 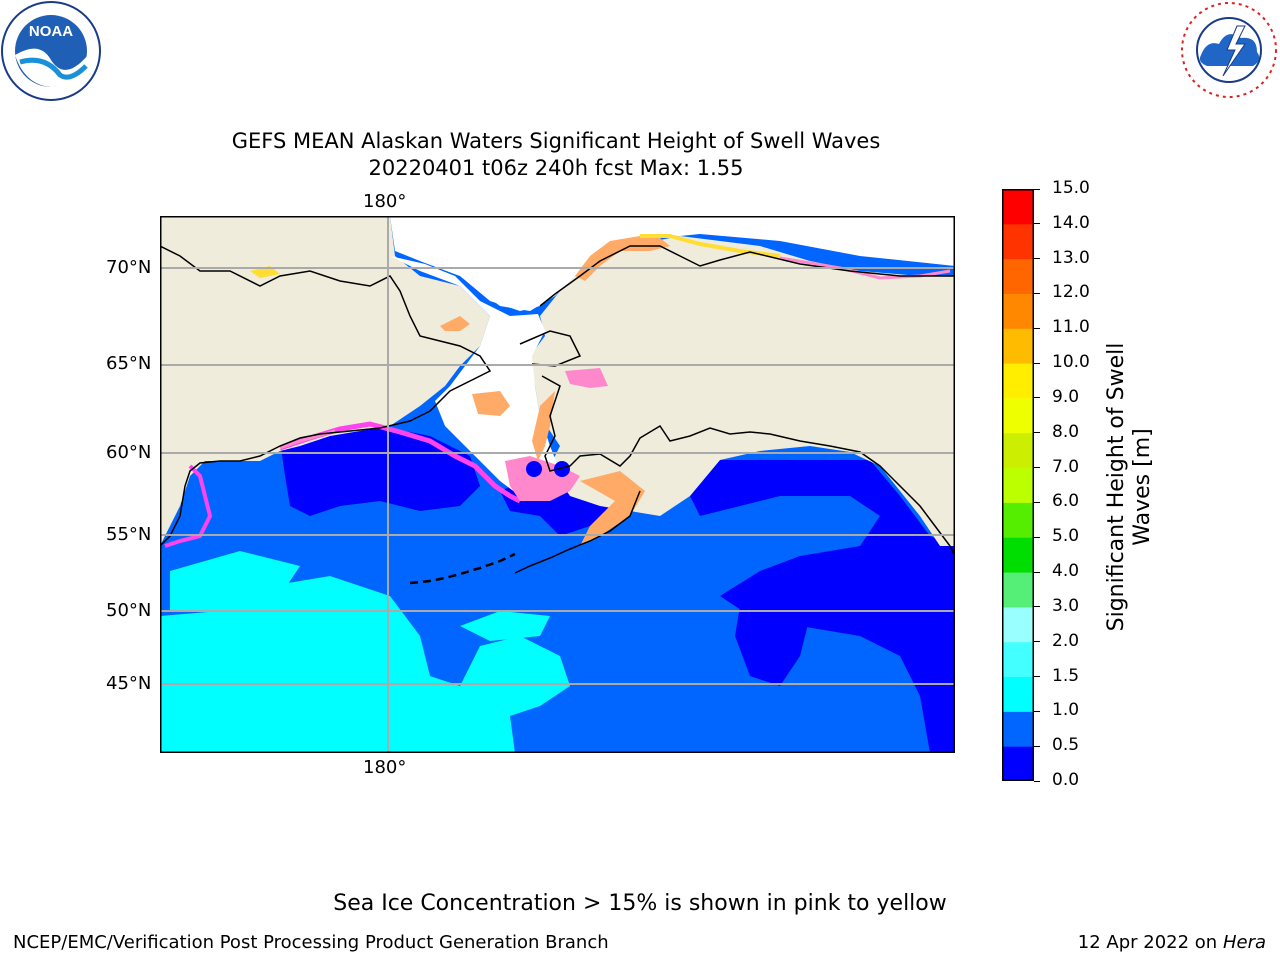 What do you see at coordinates (129, 534) in the screenshot?
I see `lat-label-55: 55°N` at bounding box center [129, 534].